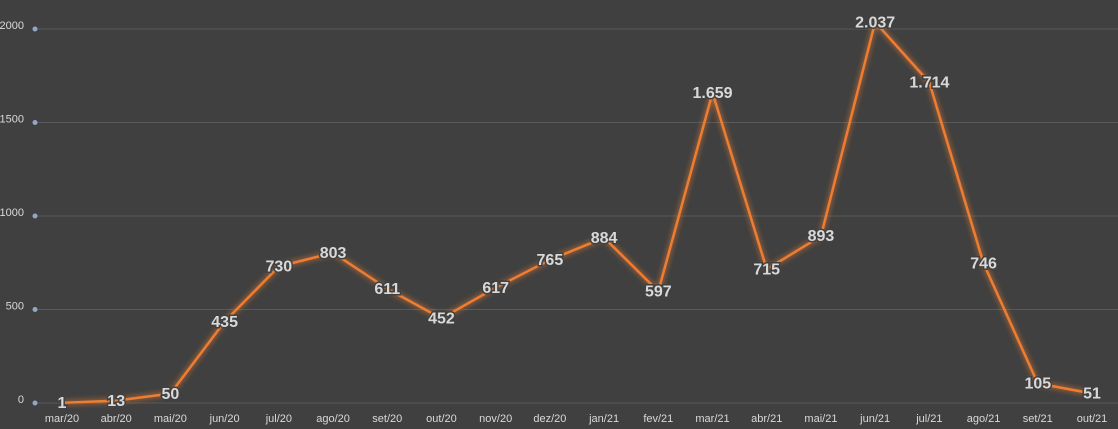 The width and height of the screenshot is (1118, 429). I want to click on x-tick-label: mar/21, so click(712, 419).